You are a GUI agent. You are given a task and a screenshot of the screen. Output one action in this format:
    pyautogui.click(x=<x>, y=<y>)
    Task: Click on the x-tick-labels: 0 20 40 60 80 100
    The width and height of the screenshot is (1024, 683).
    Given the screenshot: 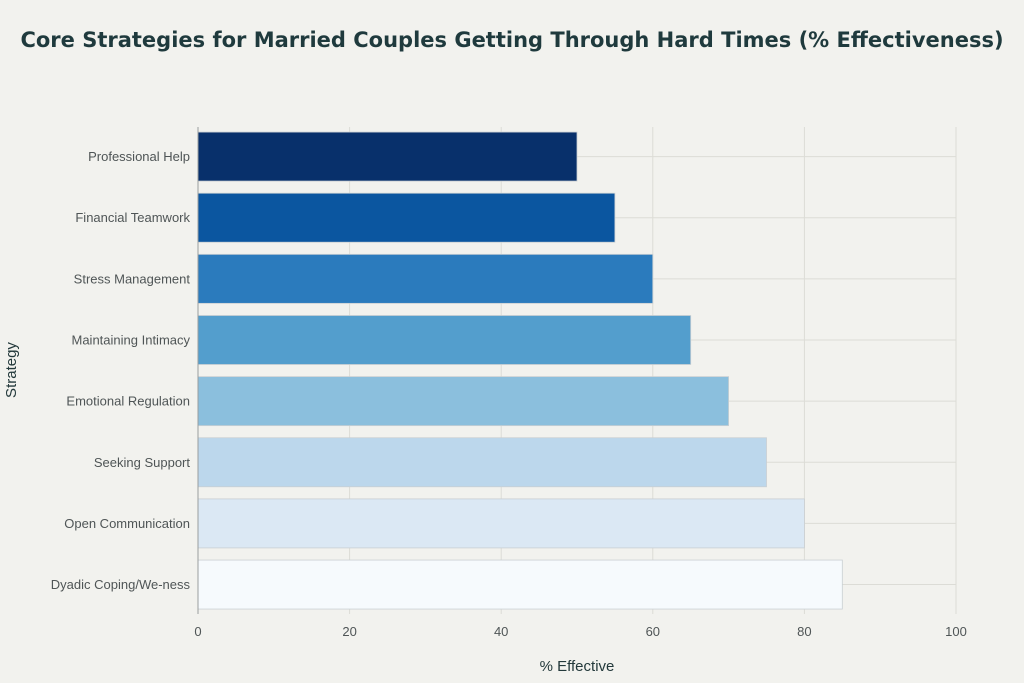 What is the action you would take?
    pyautogui.click(x=580, y=631)
    